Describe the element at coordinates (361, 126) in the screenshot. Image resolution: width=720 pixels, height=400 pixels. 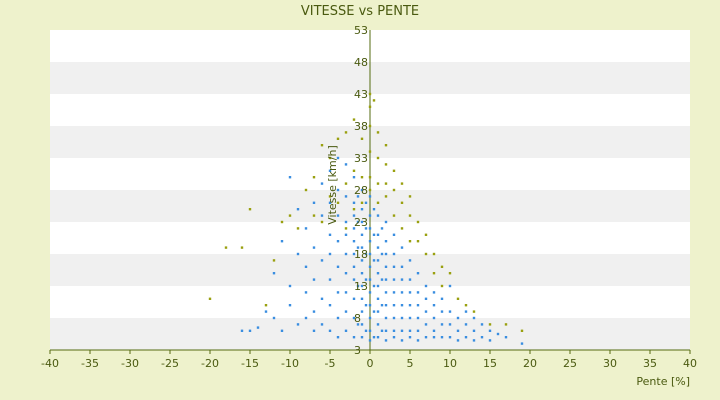
I see `y-tick-label: 38` at that location.